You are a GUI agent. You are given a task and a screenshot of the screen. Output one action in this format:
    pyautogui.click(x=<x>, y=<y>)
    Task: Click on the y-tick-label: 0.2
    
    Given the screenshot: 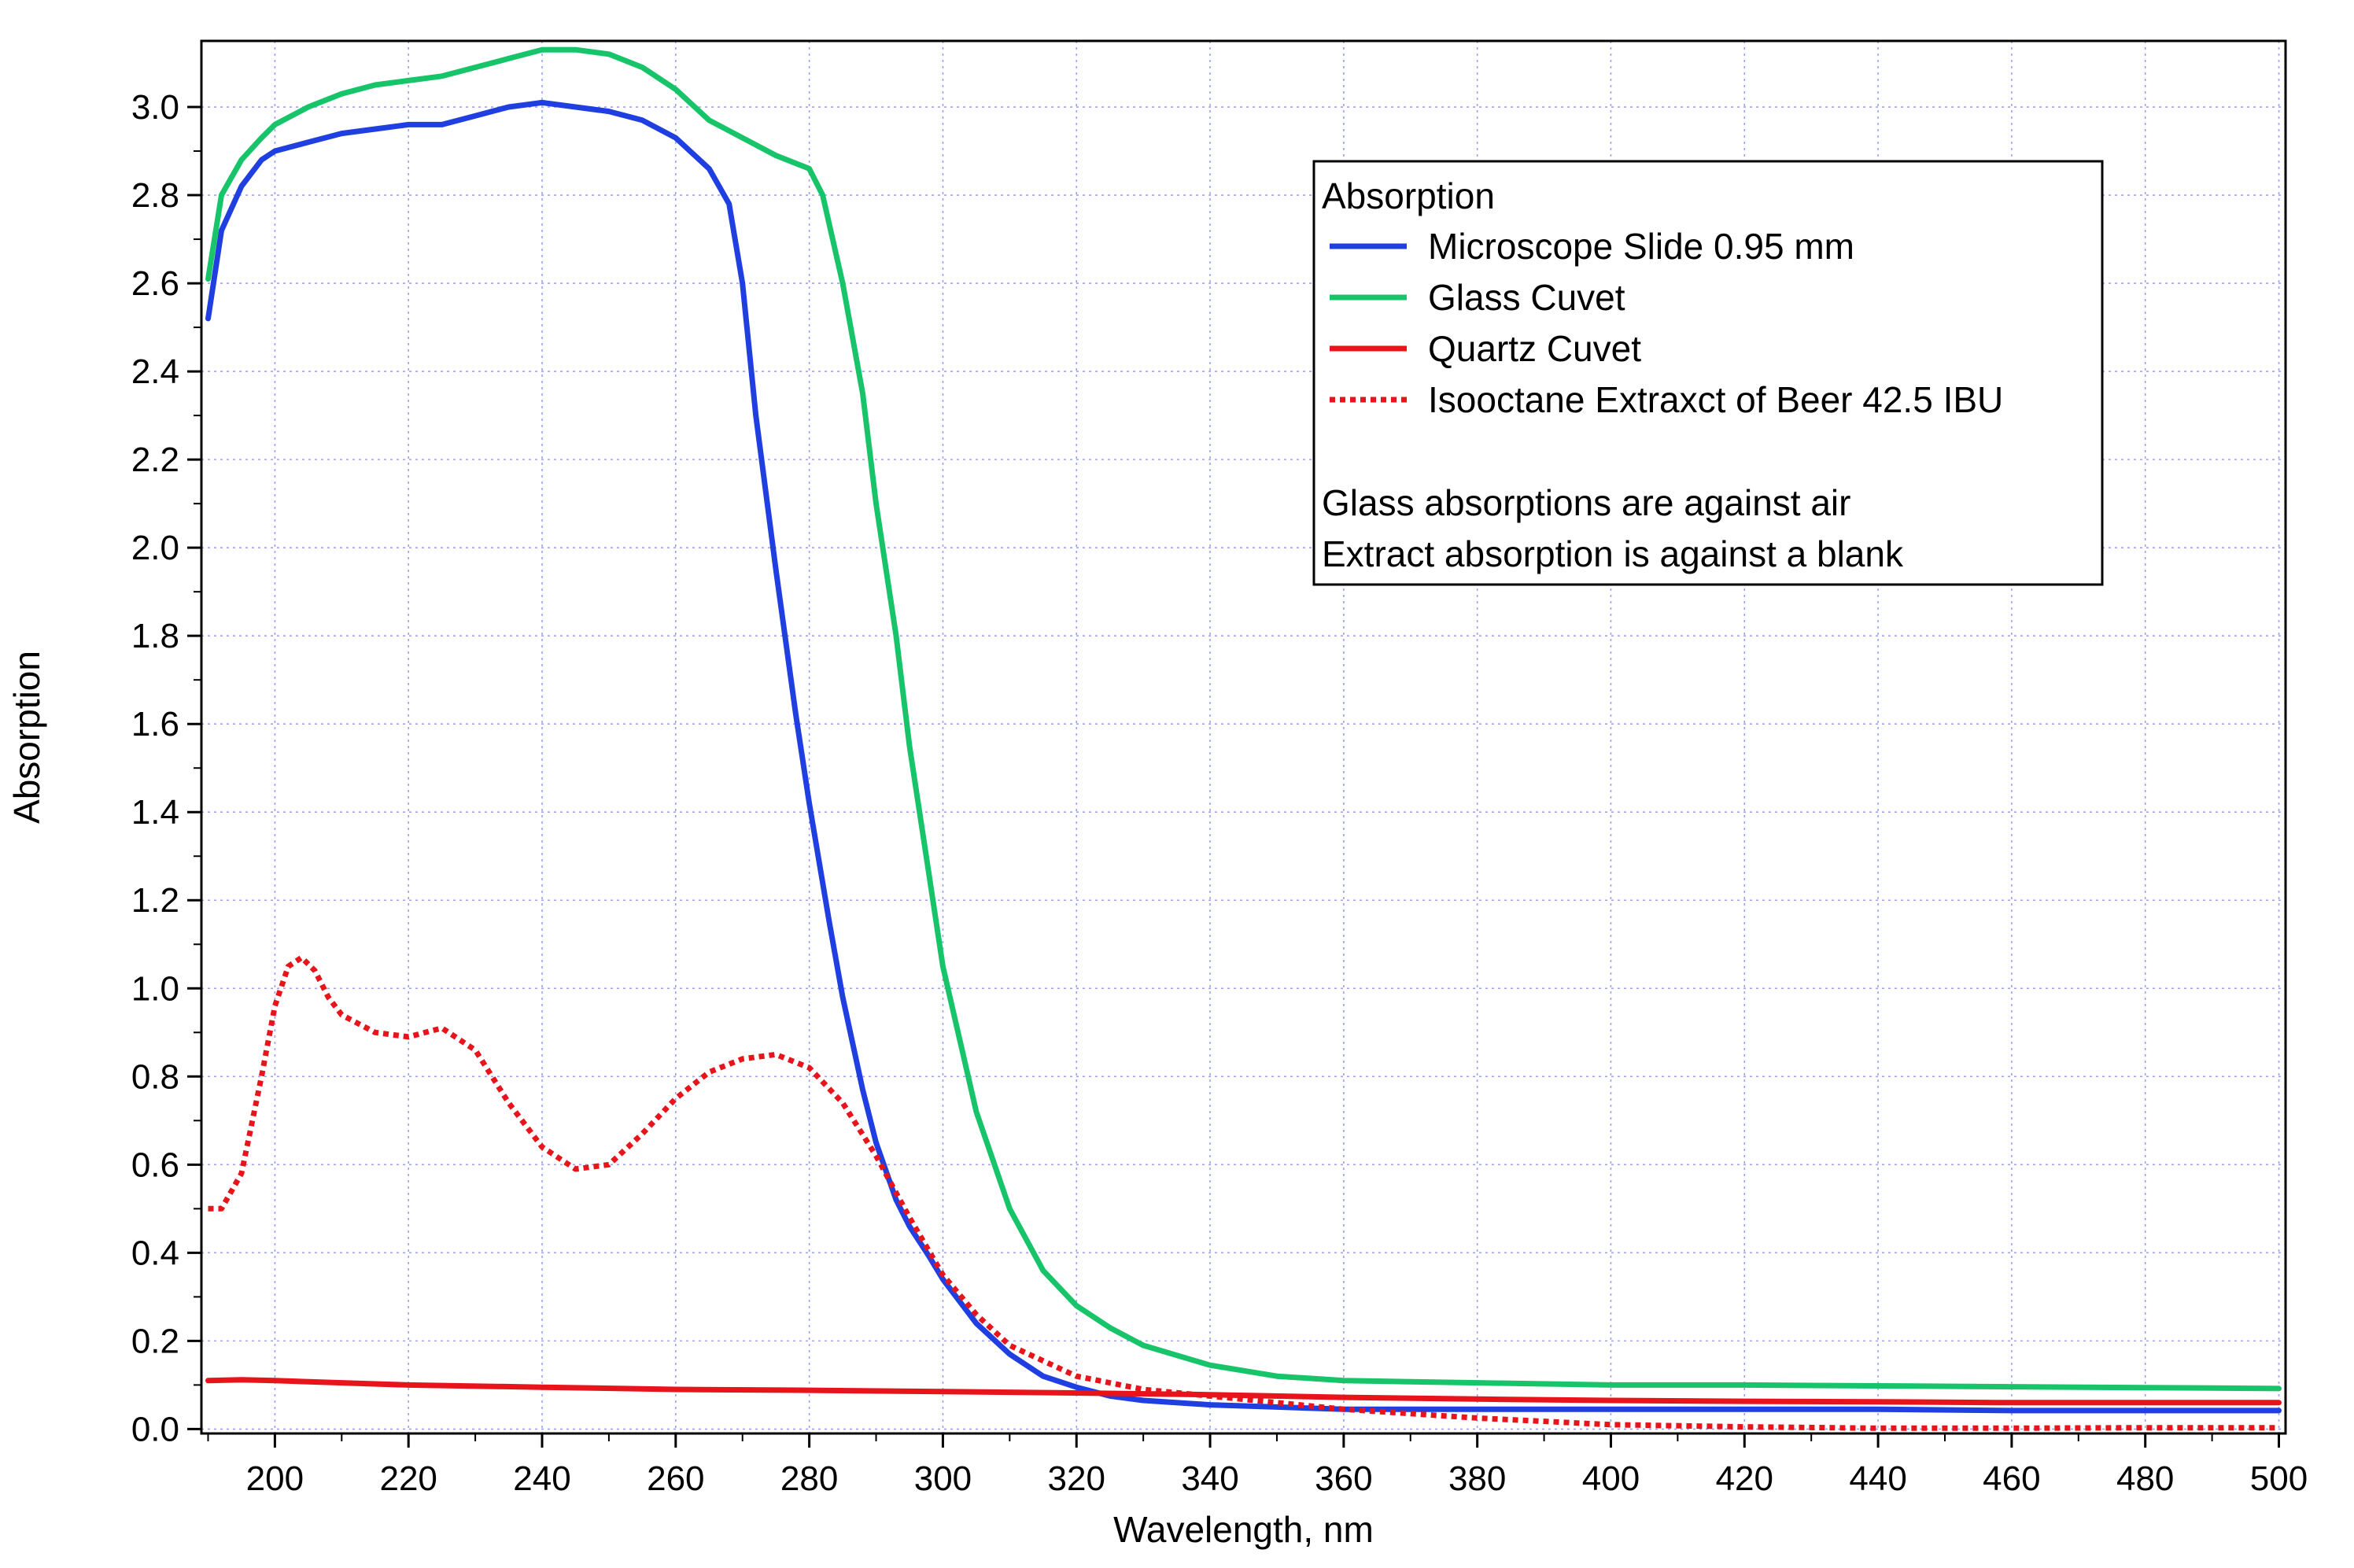 What is the action you would take?
    pyautogui.click(x=155, y=1341)
    